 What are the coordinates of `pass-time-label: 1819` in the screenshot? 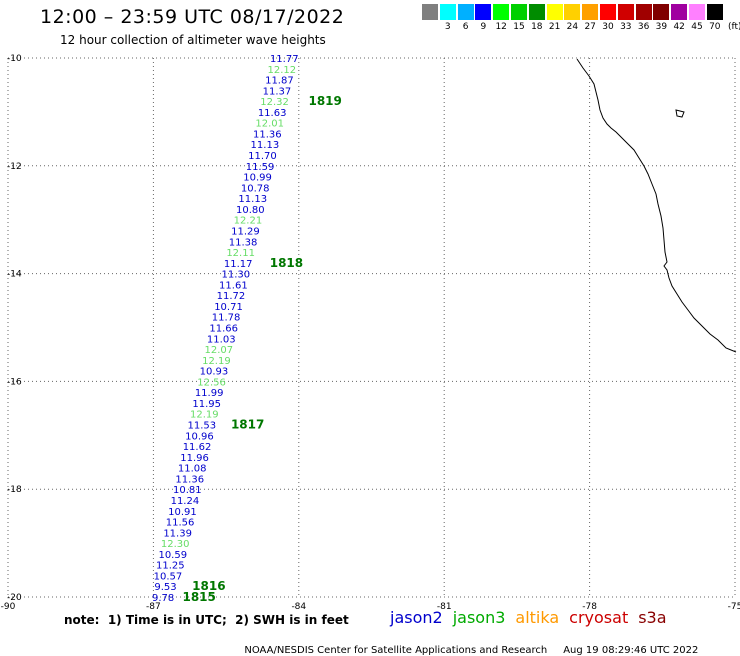 It's located at (324, 101).